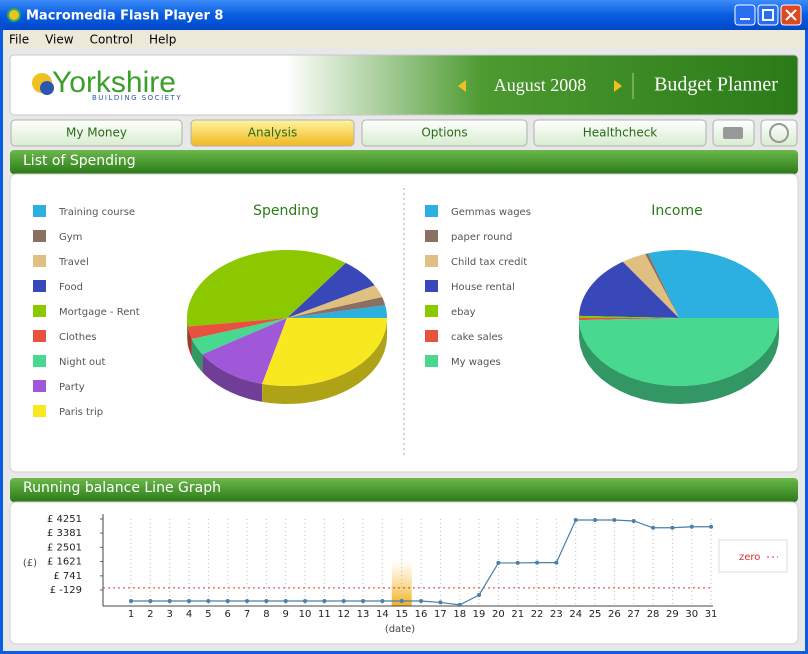 The width and height of the screenshot is (808, 654). What do you see at coordinates (72, 387) in the screenshot?
I see `legend-label: Party` at bounding box center [72, 387].